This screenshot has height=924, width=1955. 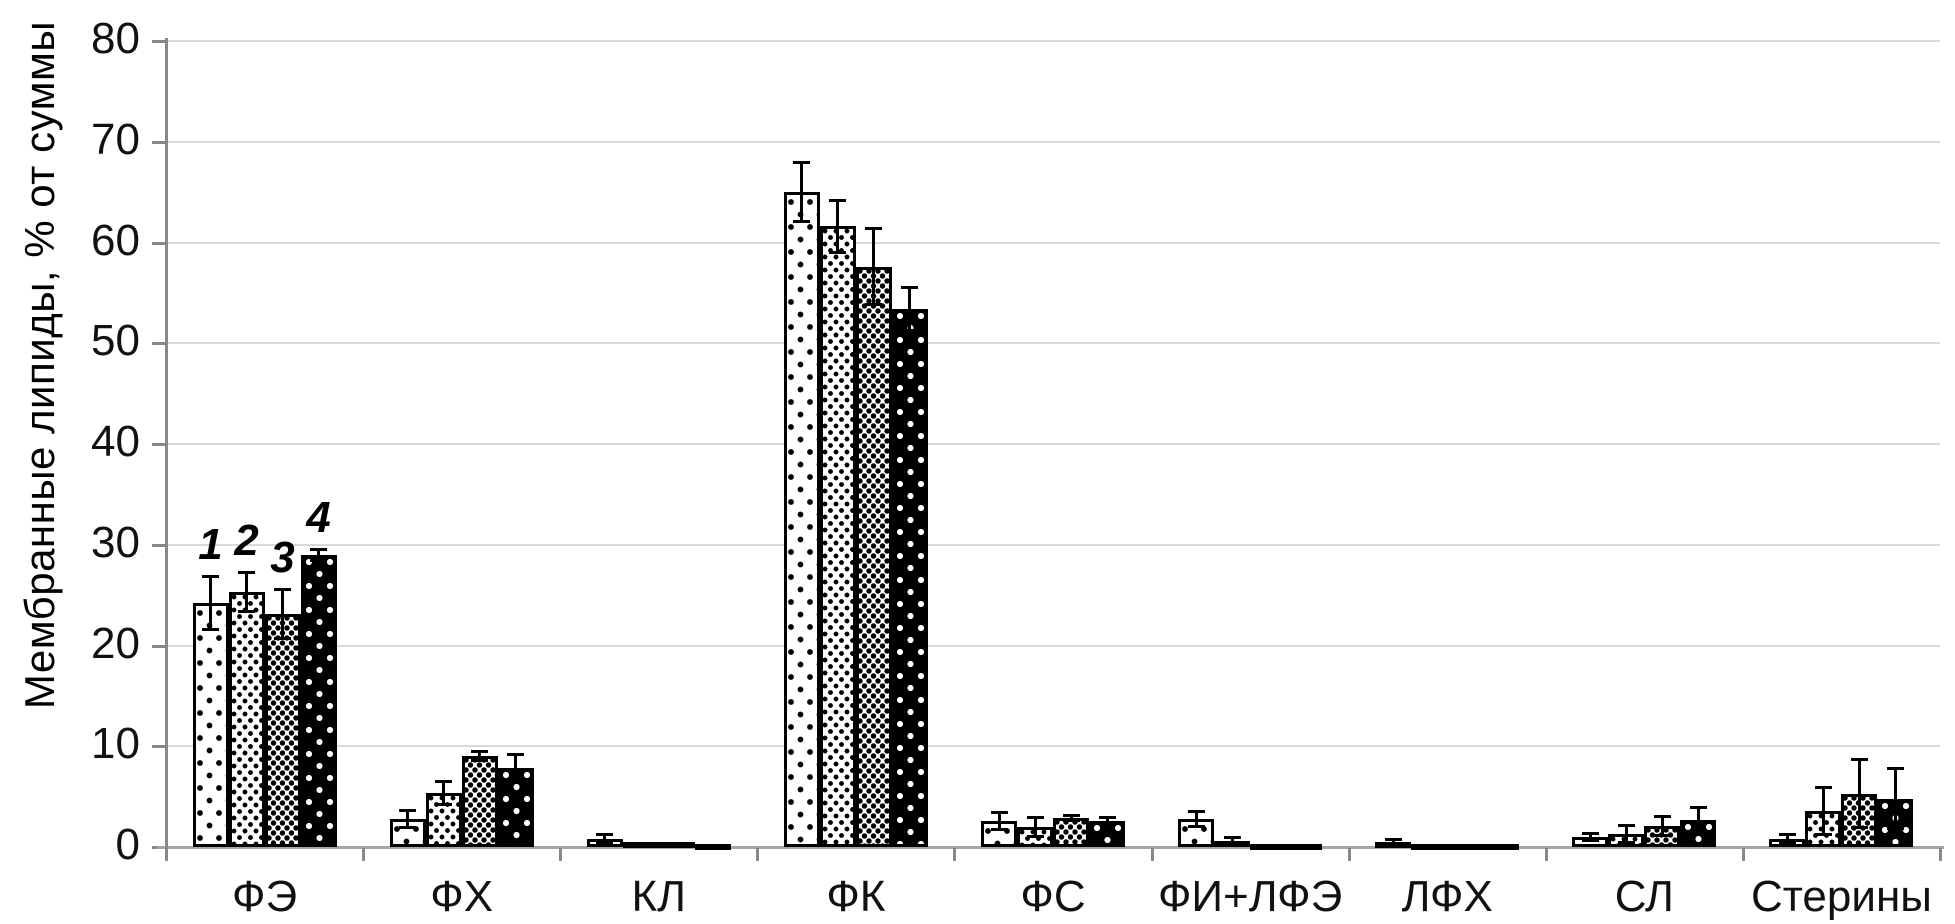 I want to click on bar-series-3-ФХ, so click(x=479, y=801).